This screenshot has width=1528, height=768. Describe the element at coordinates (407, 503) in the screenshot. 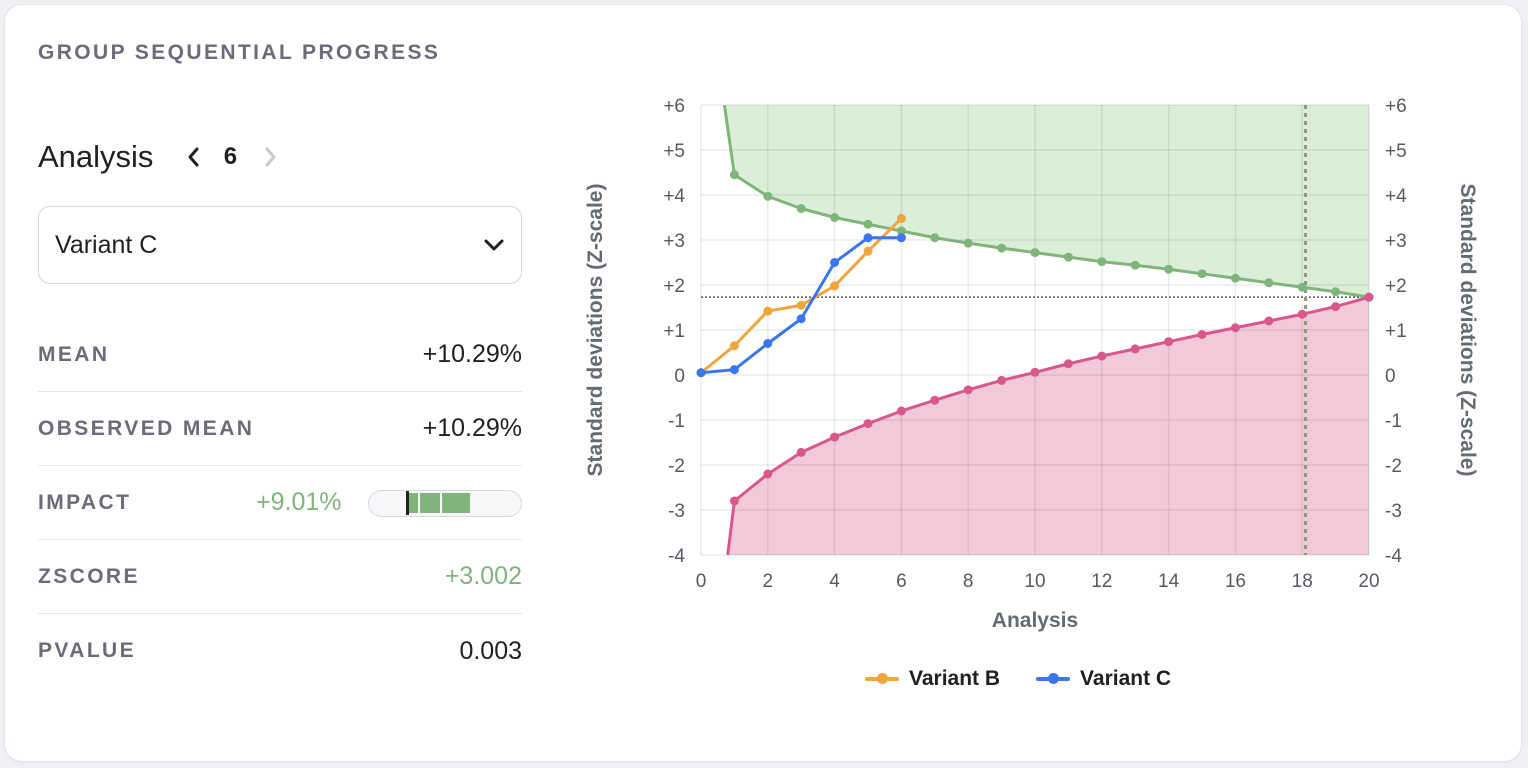

I see `impact-zero-marker` at that location.